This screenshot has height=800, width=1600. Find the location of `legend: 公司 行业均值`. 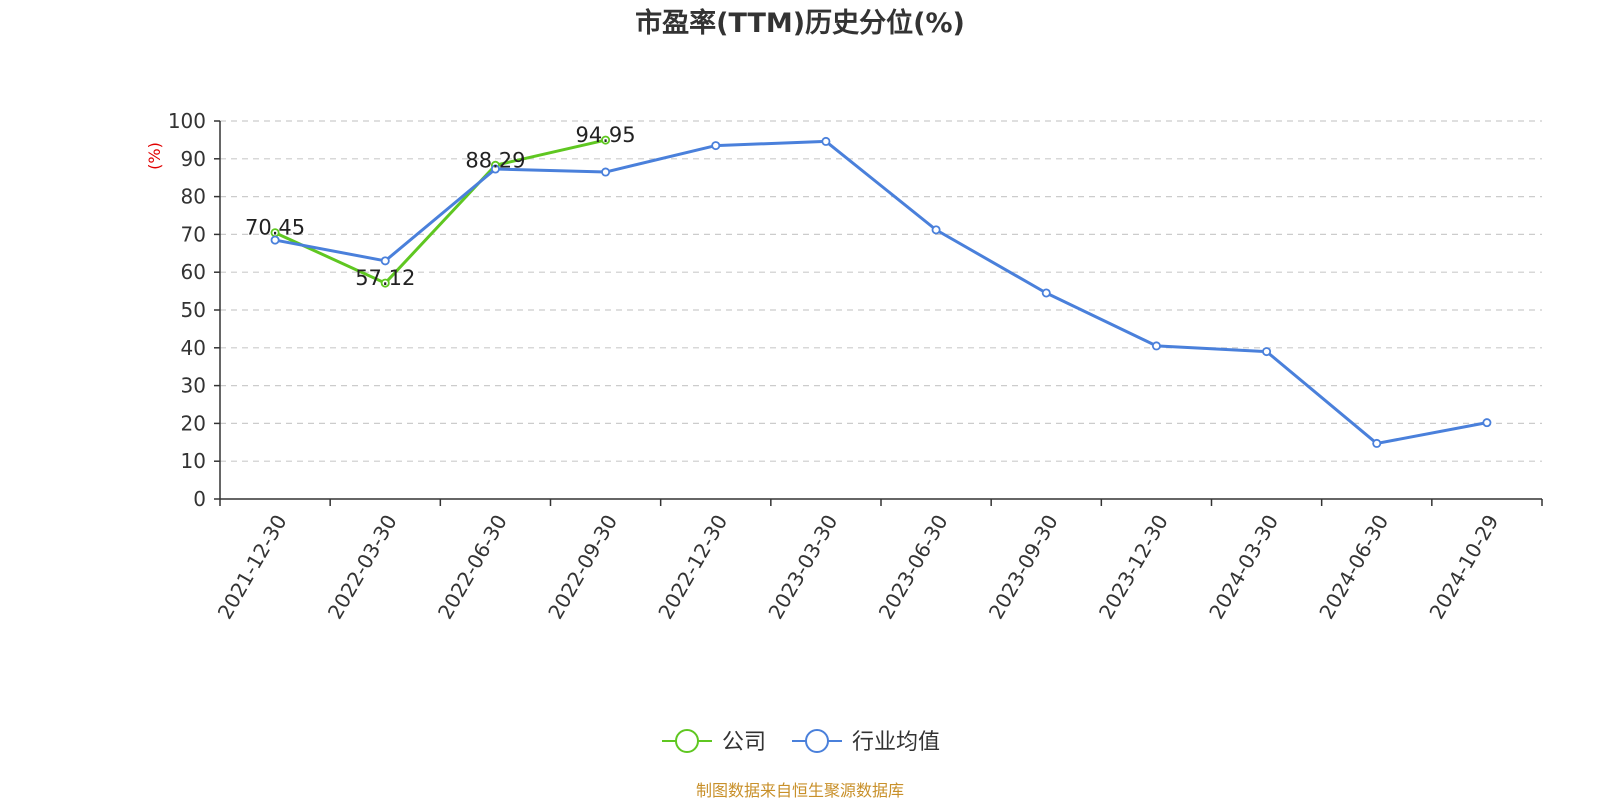

legend: 公司 行业均值 is located at coordinates (801, 742).